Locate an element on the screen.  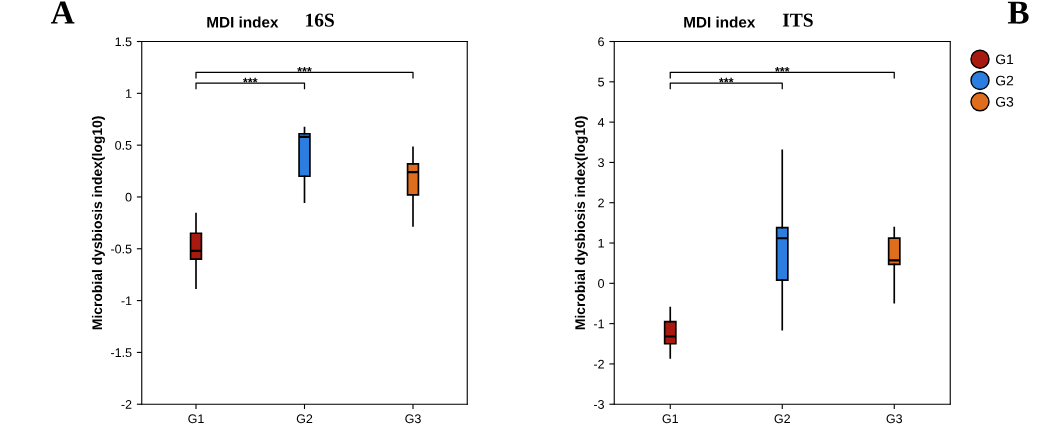
chart-subtitle: 16S is located at coordinates (320, 20).